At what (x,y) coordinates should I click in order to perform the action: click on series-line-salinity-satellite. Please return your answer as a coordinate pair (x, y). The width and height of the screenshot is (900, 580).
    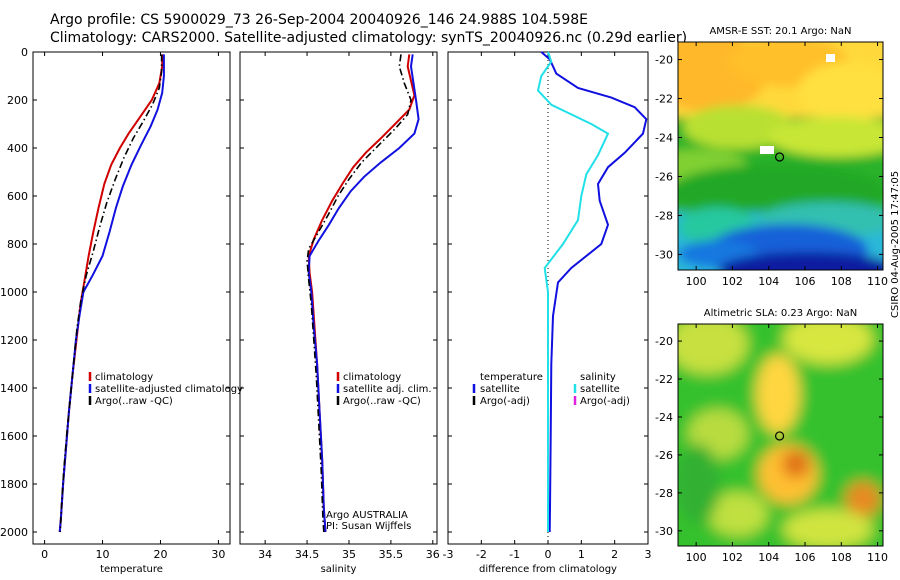
    Looking at the image, I should click on (573, 291).